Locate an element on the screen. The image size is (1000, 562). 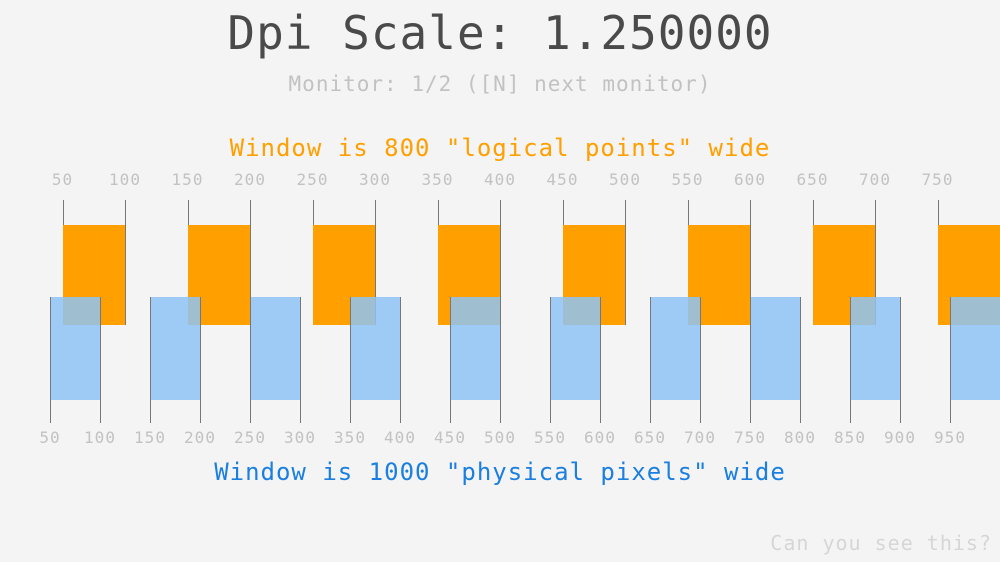
physical-tick-label: 550 is located at coordinates (550, 437).